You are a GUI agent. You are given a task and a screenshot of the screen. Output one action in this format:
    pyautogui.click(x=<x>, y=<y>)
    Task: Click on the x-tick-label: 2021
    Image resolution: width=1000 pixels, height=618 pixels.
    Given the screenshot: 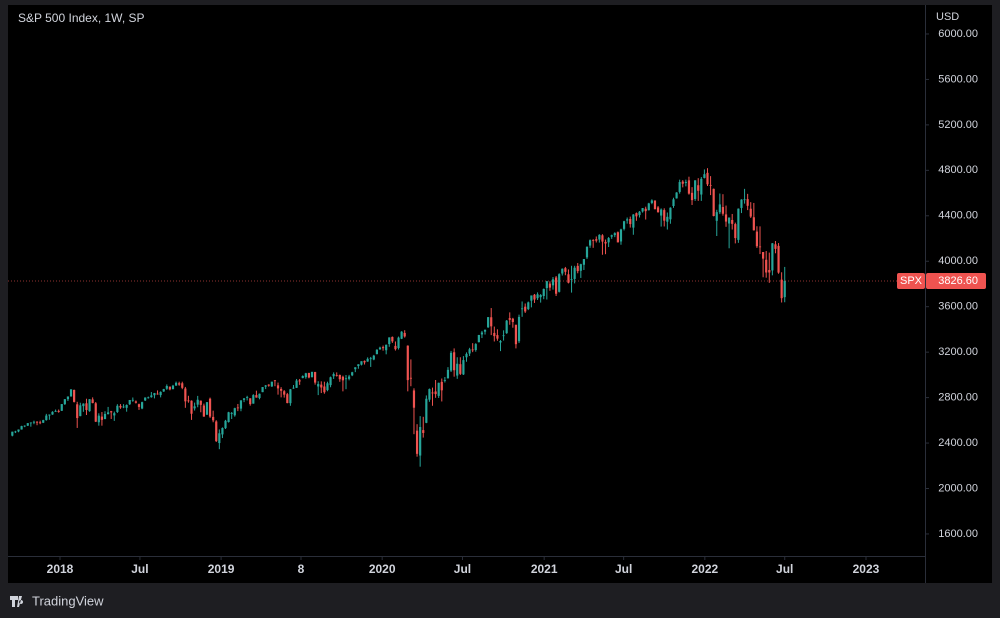 What is the action you would take?
    pyautogui.click(x=544, y=569)
    